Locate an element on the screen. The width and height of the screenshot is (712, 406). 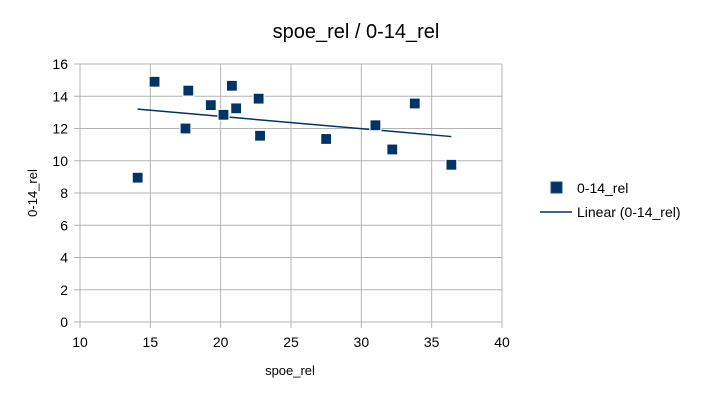
y-tick-label: 6 is located at coordinates (64, 225).